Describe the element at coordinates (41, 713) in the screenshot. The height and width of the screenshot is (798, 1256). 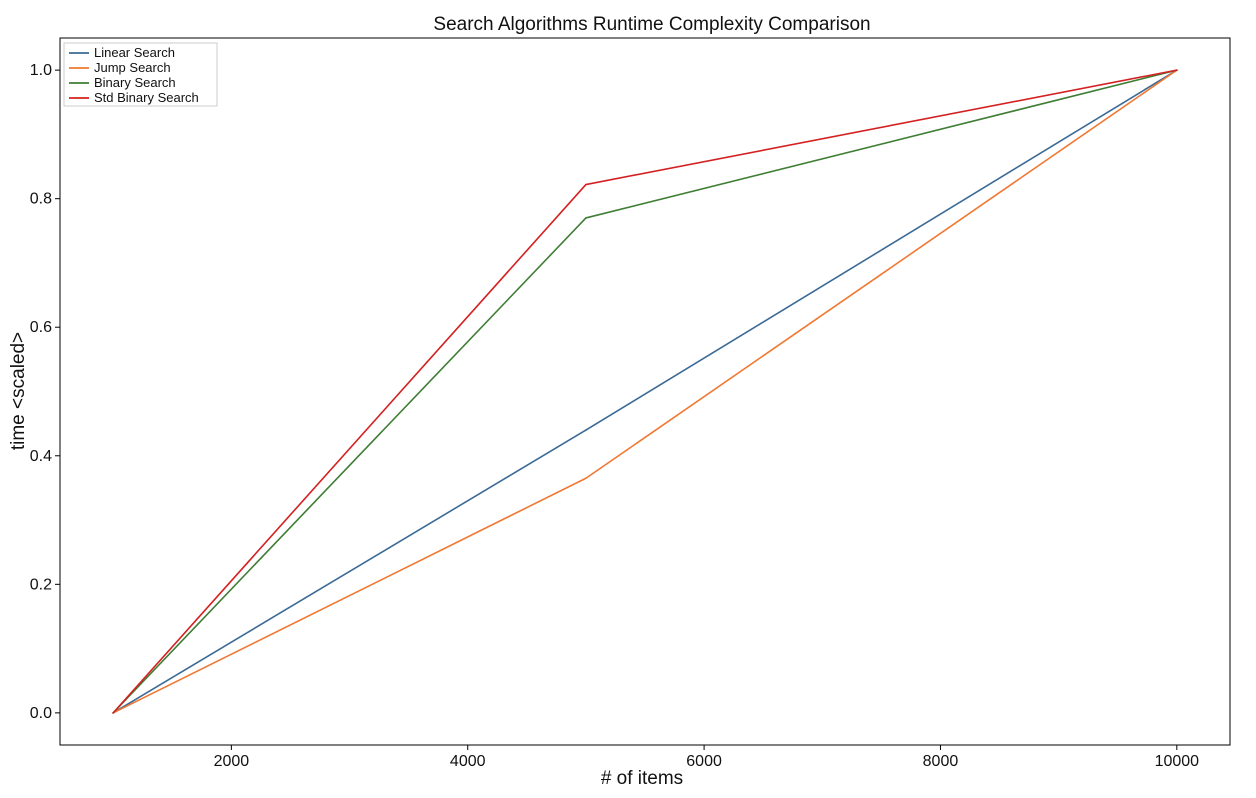
I see `y-tick-label: 0.0` at that location.